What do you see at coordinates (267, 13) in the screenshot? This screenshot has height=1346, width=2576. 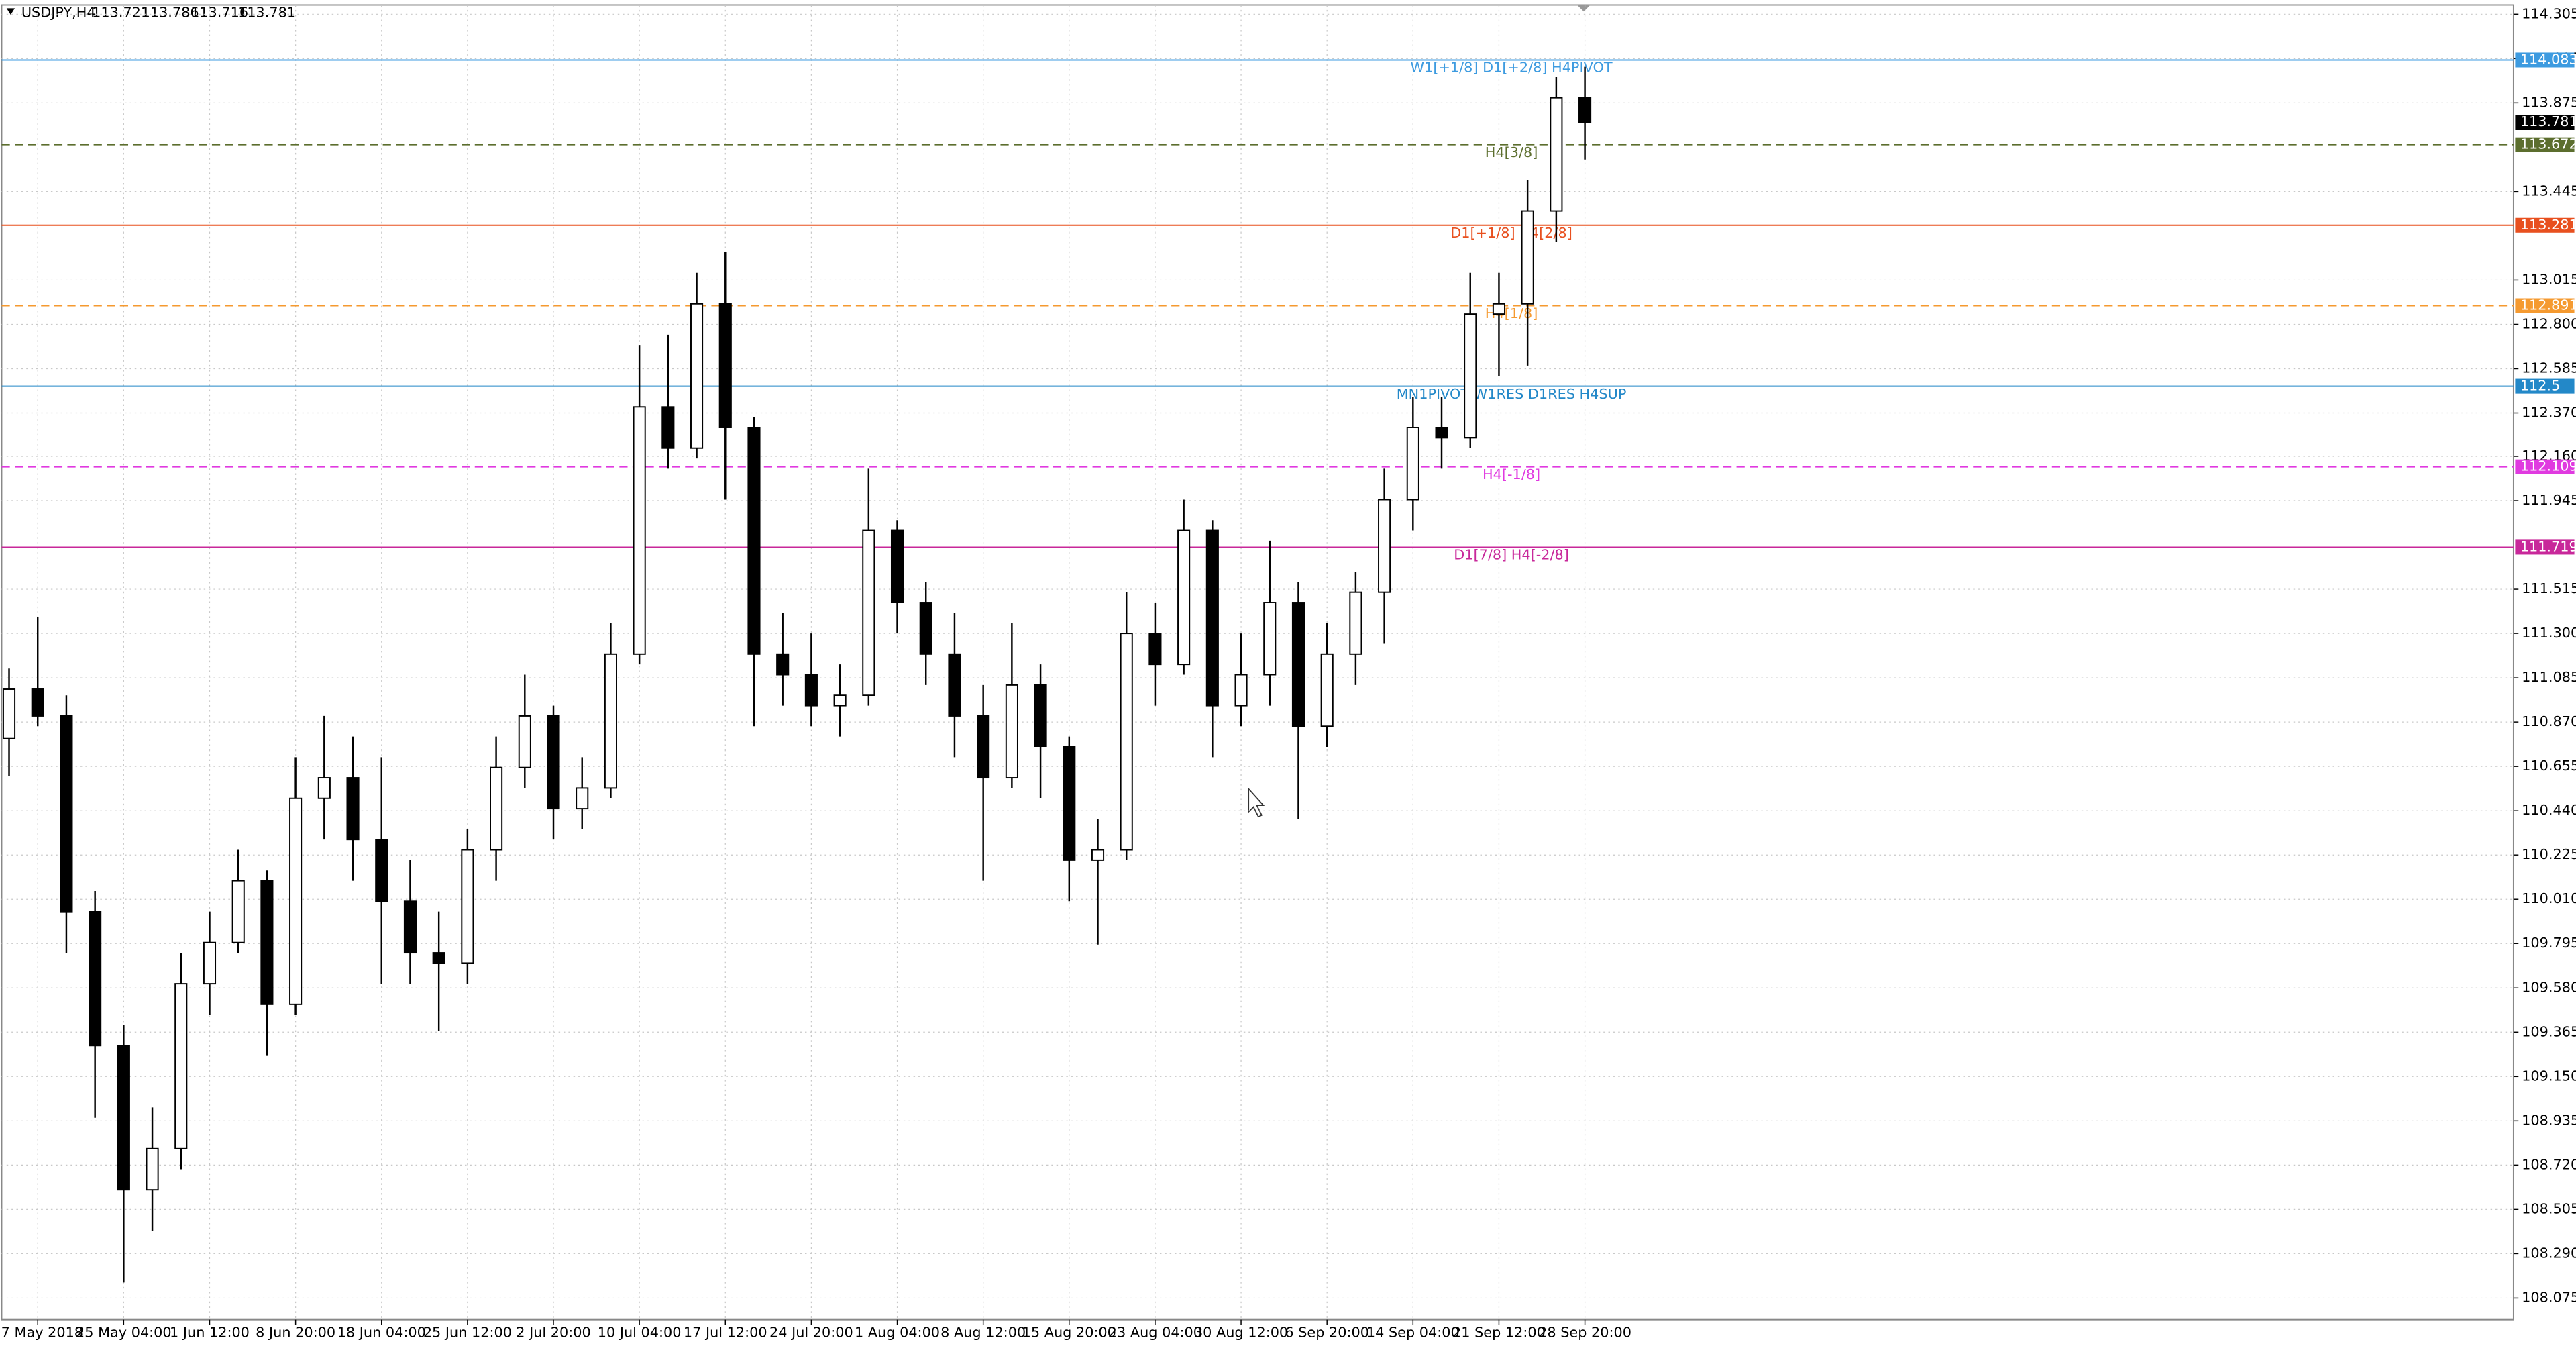 I see `ohlc-close: 113.781` at bounding box center [267, 13].